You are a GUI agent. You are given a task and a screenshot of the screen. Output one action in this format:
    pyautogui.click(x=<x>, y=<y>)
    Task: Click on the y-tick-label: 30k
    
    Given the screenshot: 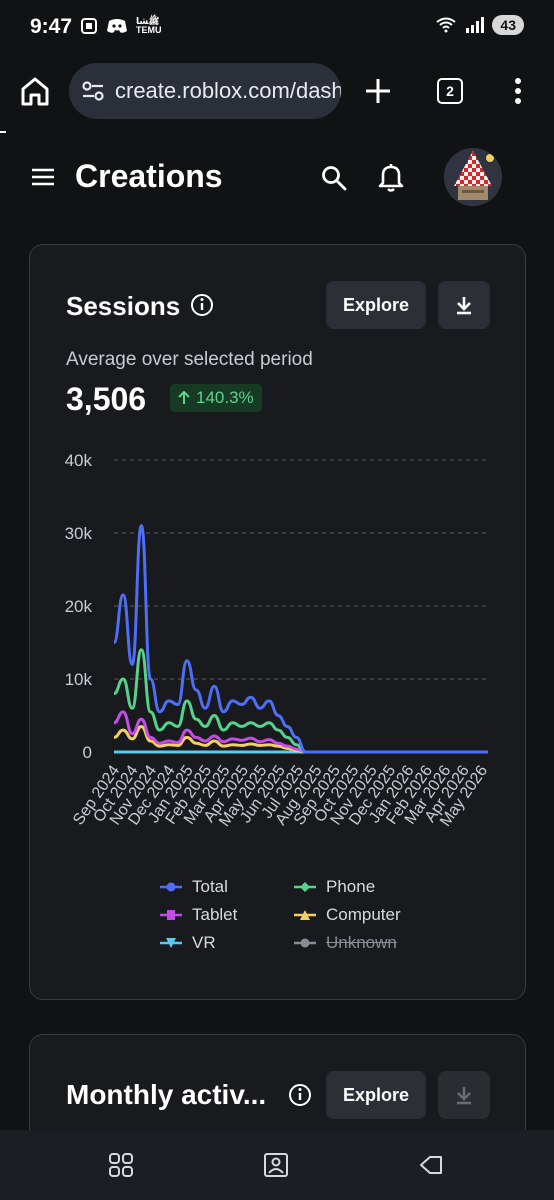 What is the action you would take?
    pyautogui.click(x=79, y=533)
    